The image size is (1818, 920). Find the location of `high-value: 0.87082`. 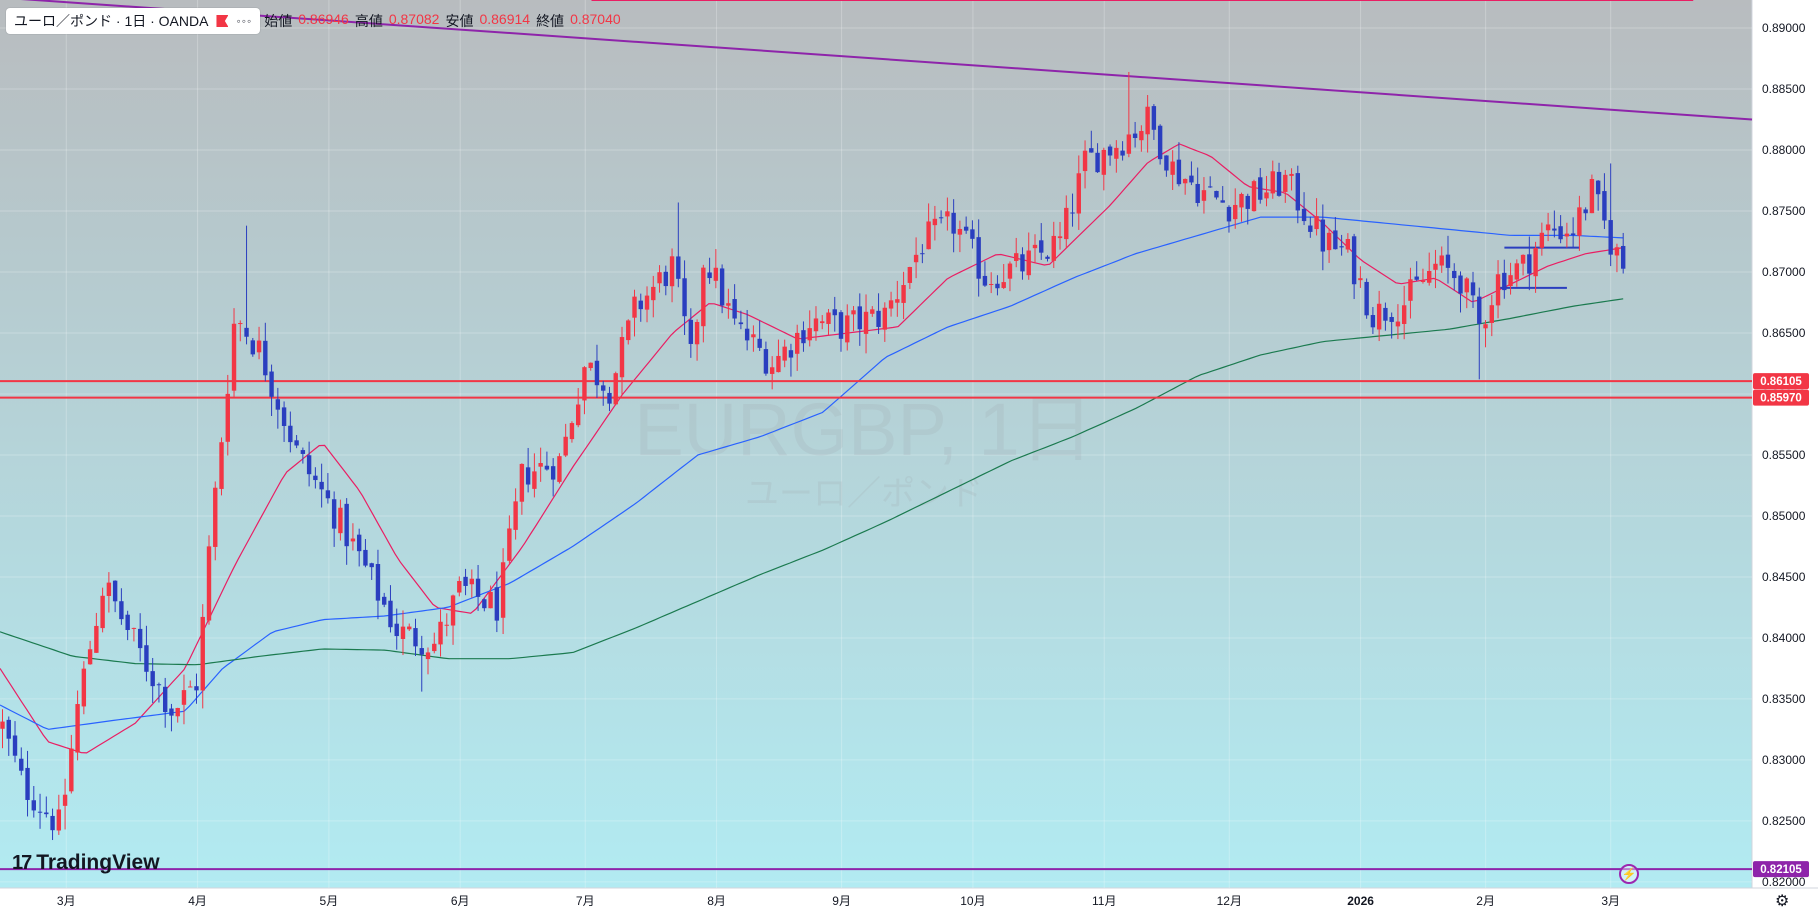

high-value: 0.87082 is located at coordinates (414, 19).